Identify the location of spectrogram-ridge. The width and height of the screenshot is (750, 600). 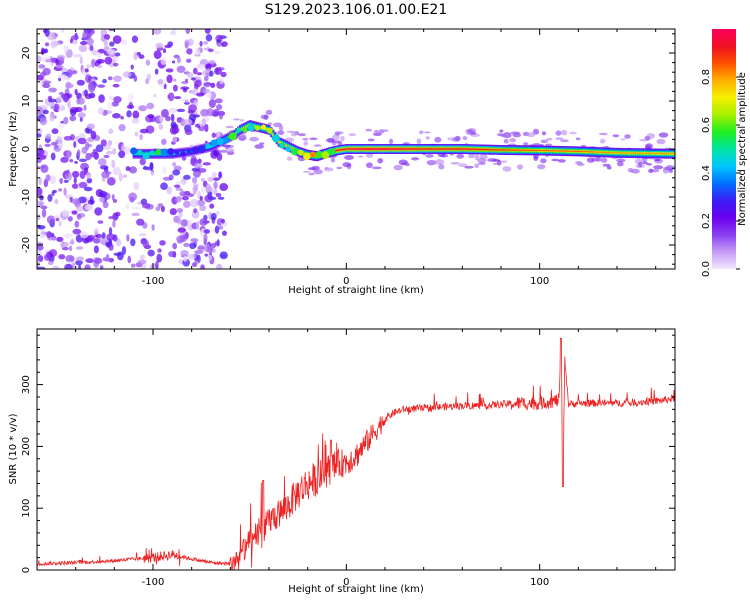
(402, 141).